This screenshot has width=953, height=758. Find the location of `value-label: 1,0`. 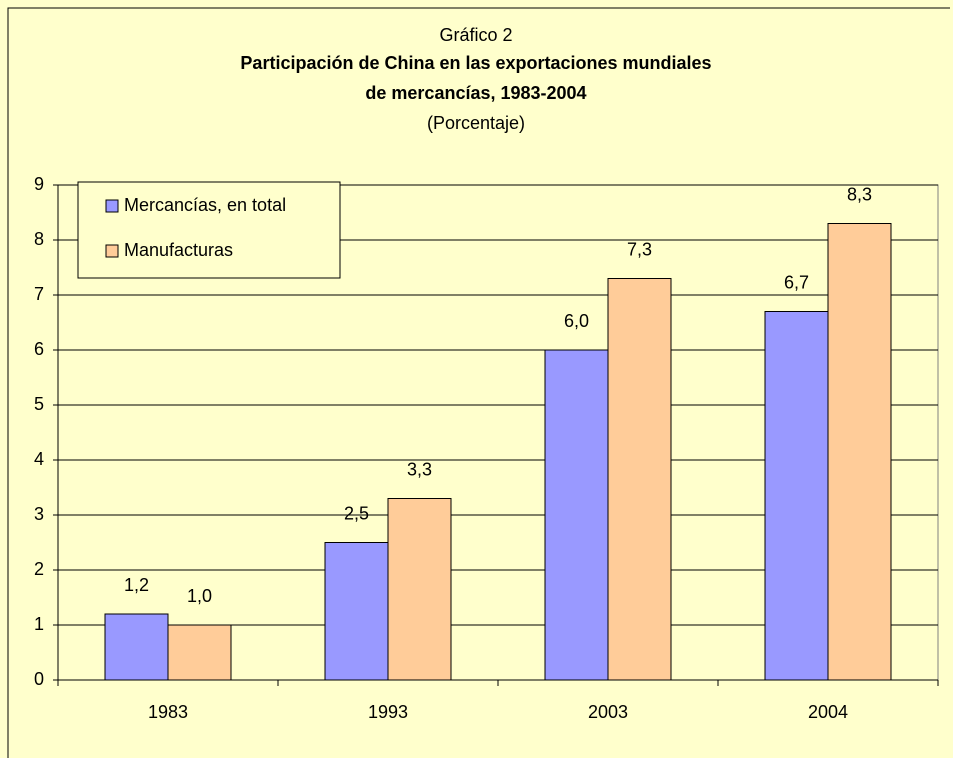

value-label: 1,0 is located at coordinates (199, 596).